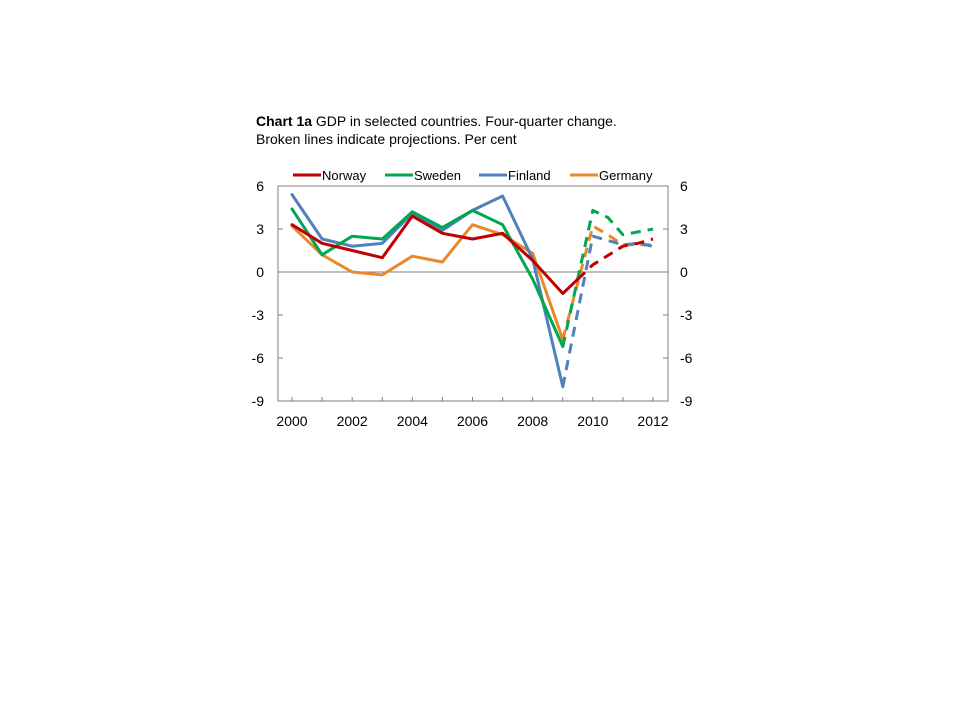 This screenshot has height=720, width=960. I want to click on y-tick-label-left: -6, so click(258, 358).